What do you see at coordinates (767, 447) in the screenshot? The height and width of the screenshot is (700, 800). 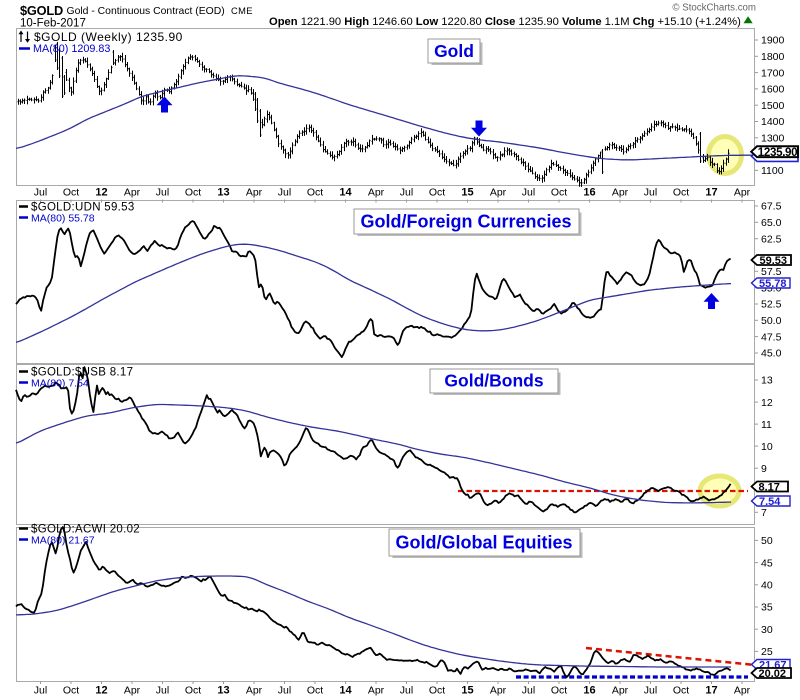 I see `svg-text: 10` at bounding box center [767, 447].